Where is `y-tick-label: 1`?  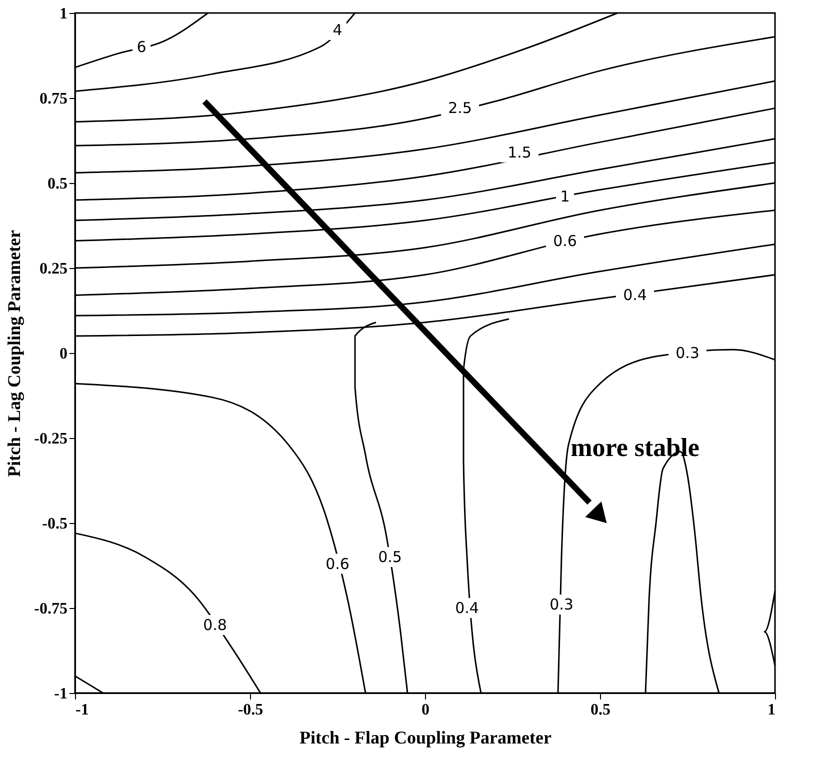
y-tick-label: 1 is located at coordinates (64, 14).